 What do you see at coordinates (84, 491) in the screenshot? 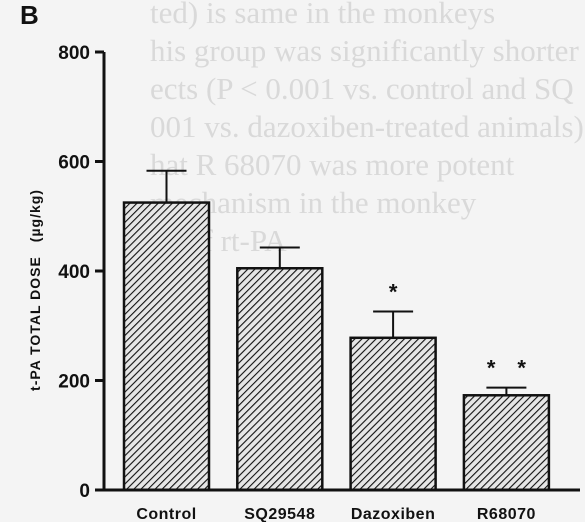
I see `y-tick-label: 0` at bounding box center [84, 491].